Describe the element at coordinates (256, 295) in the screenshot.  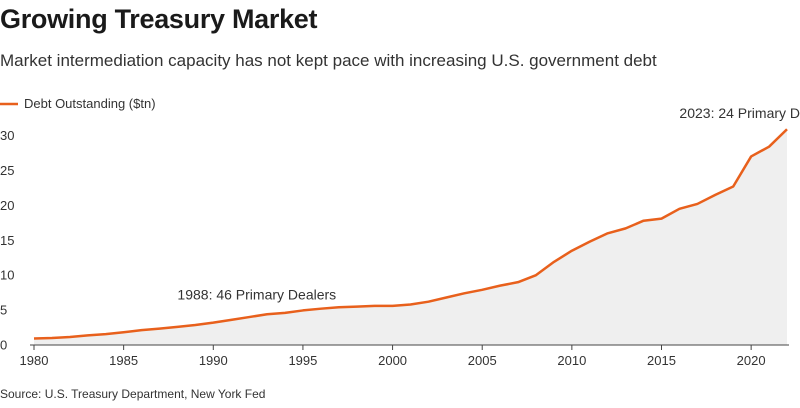
I see `annotation-1988: 1988: 46 Primary Dealers` at that location.